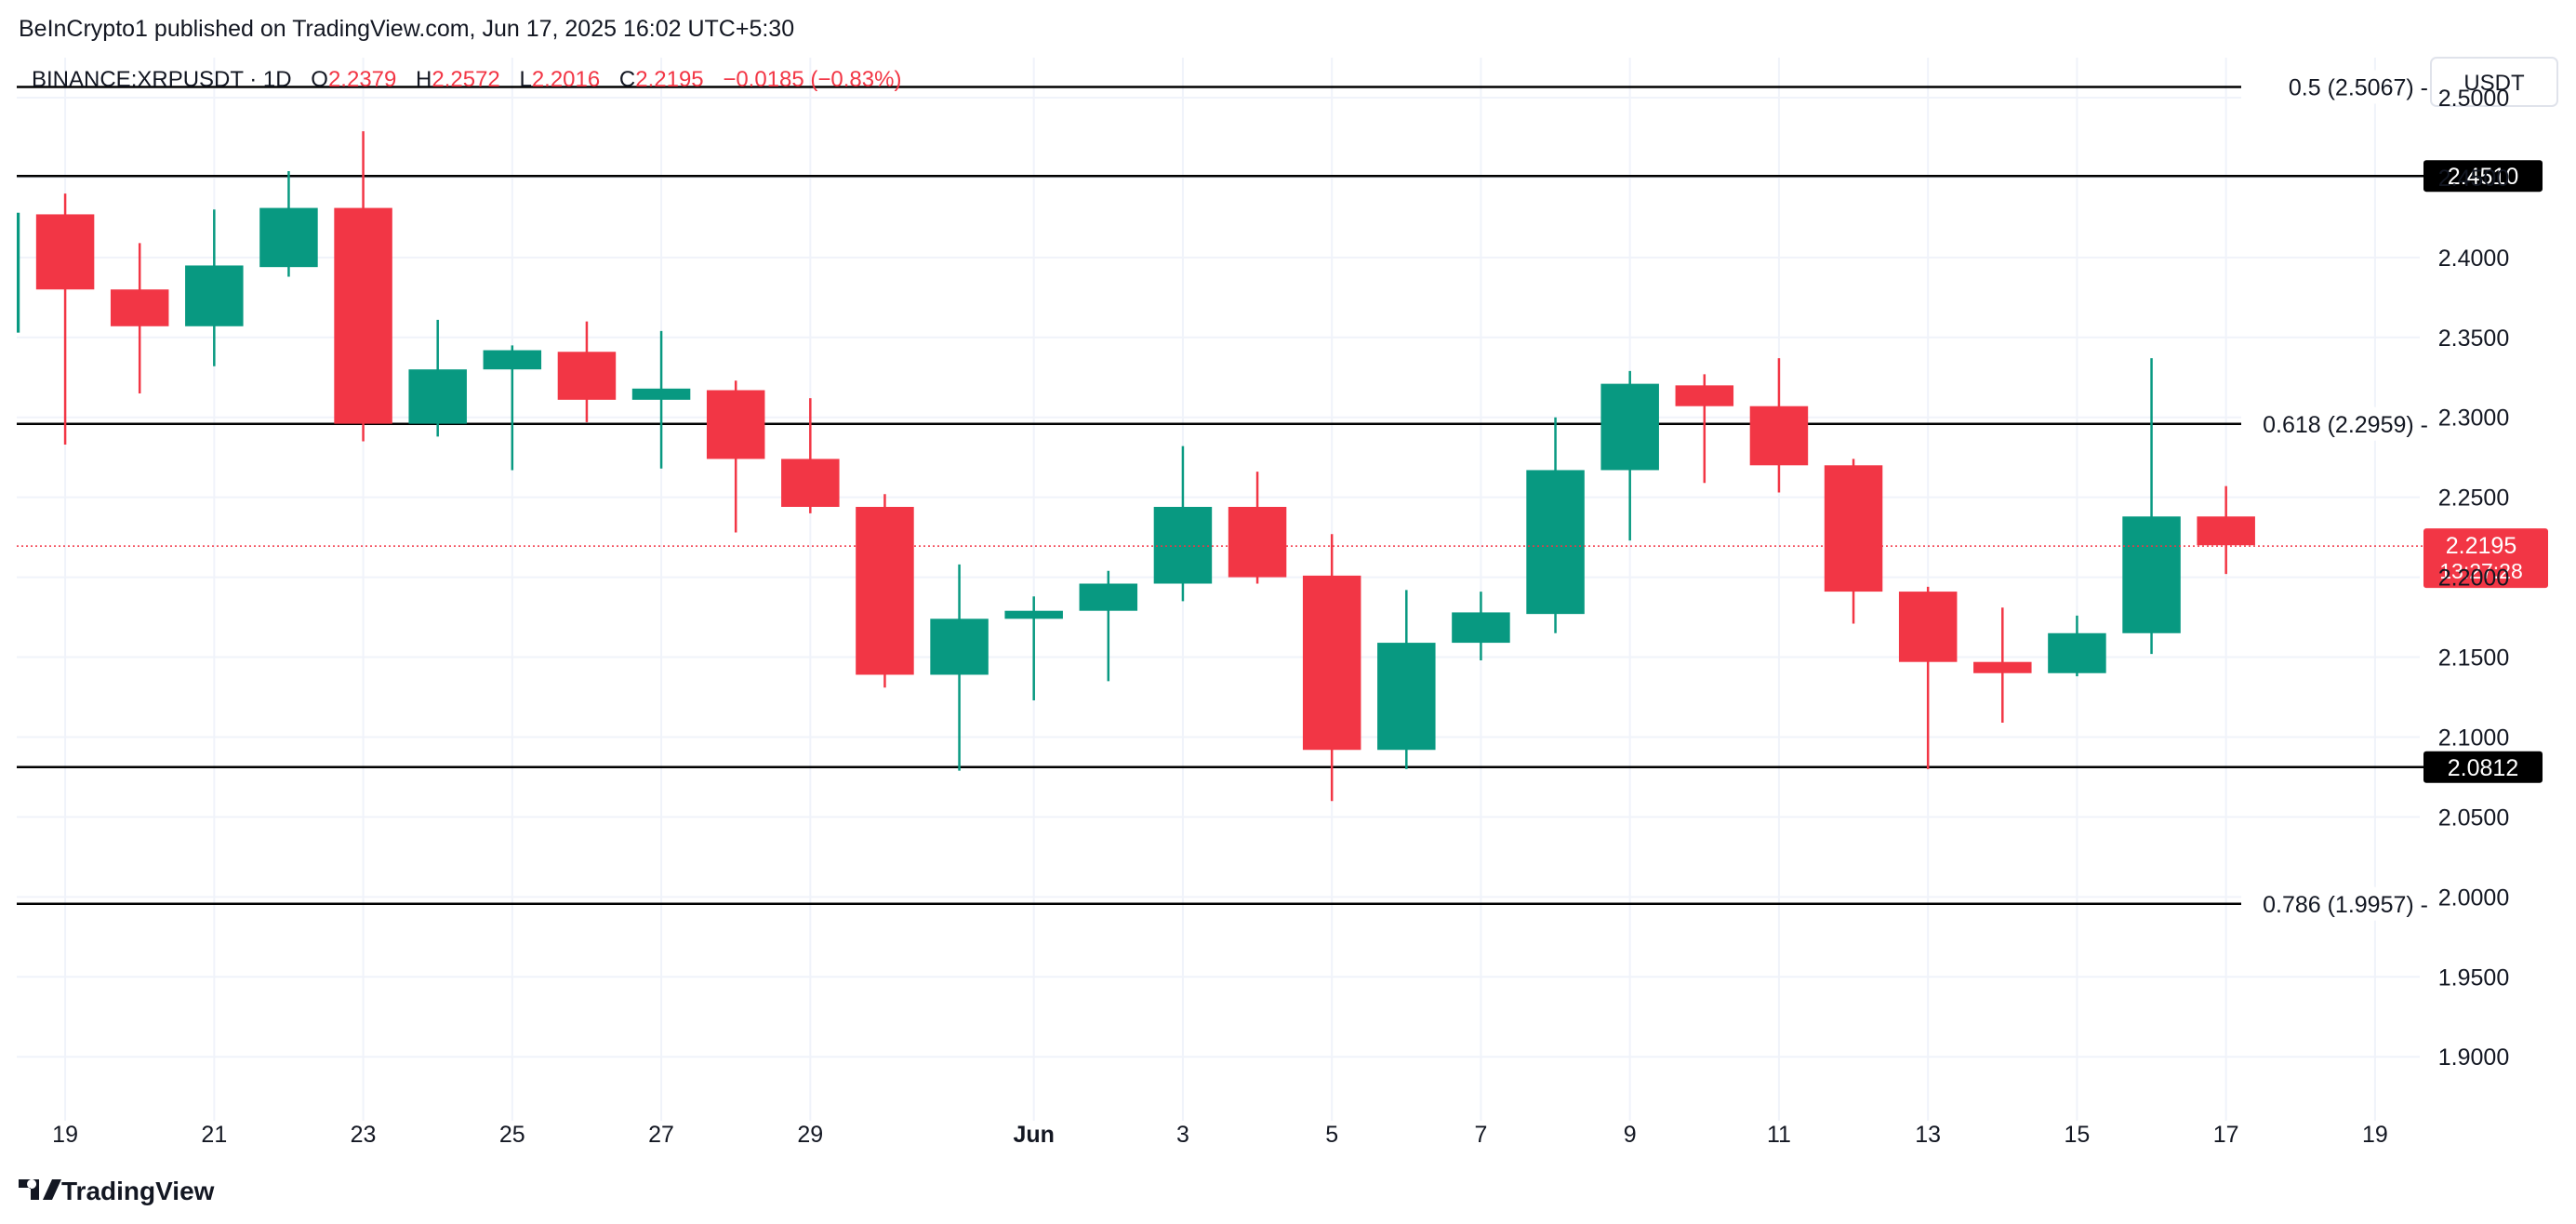  Describe the element at coordinates (138, 1191) in the screenshot. I see `brand-name: TradingView` at that location.